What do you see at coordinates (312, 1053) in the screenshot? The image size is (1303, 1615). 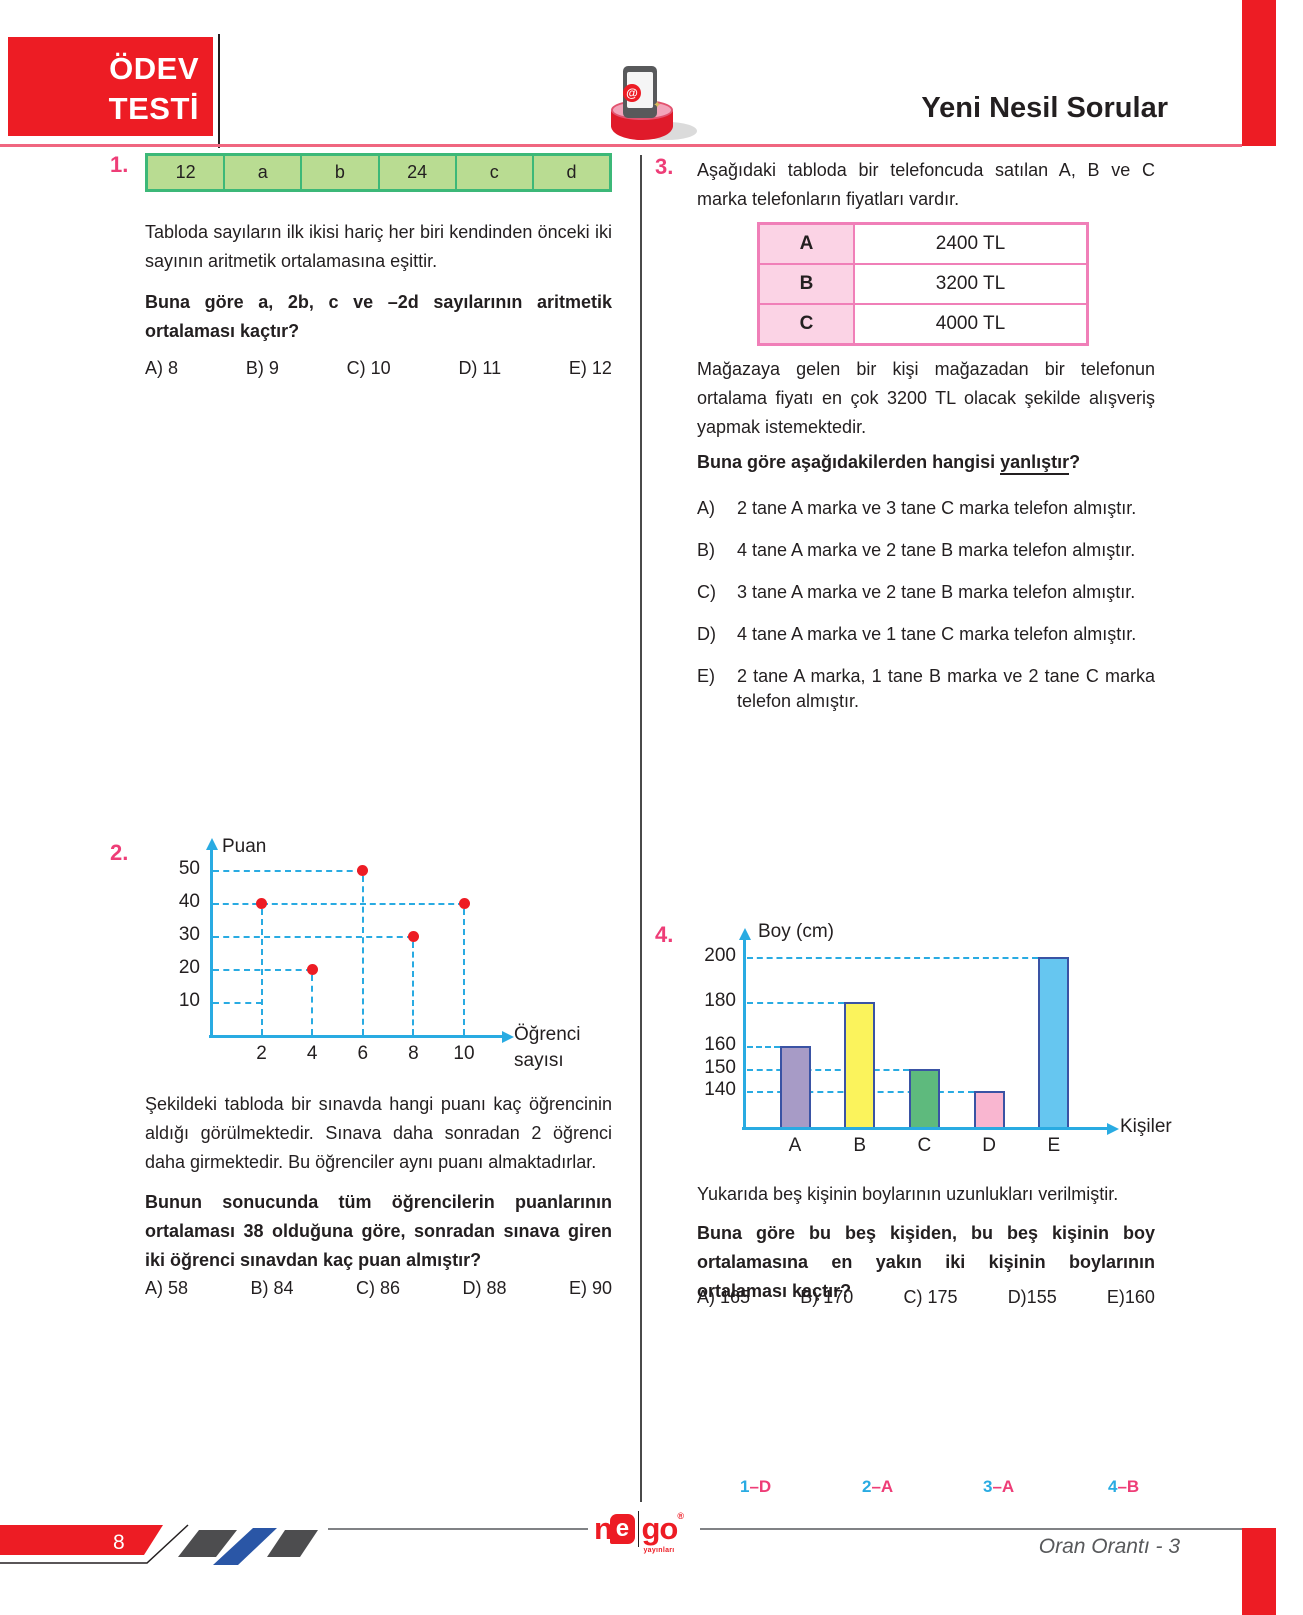 I see `x-tick-label: 4` at bounding box center [312, 1053].